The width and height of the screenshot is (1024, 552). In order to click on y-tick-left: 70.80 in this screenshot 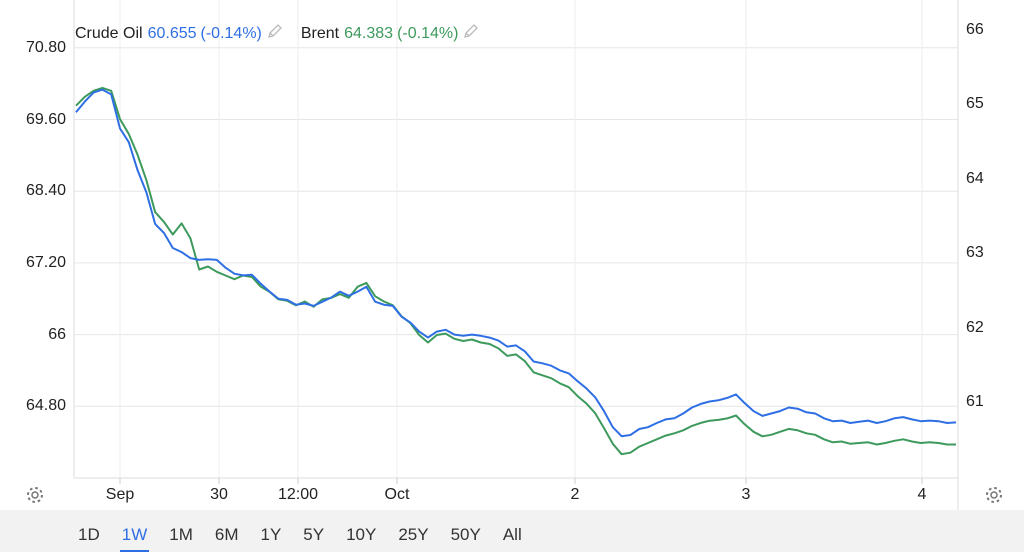, I will do `click(45, 47)`.